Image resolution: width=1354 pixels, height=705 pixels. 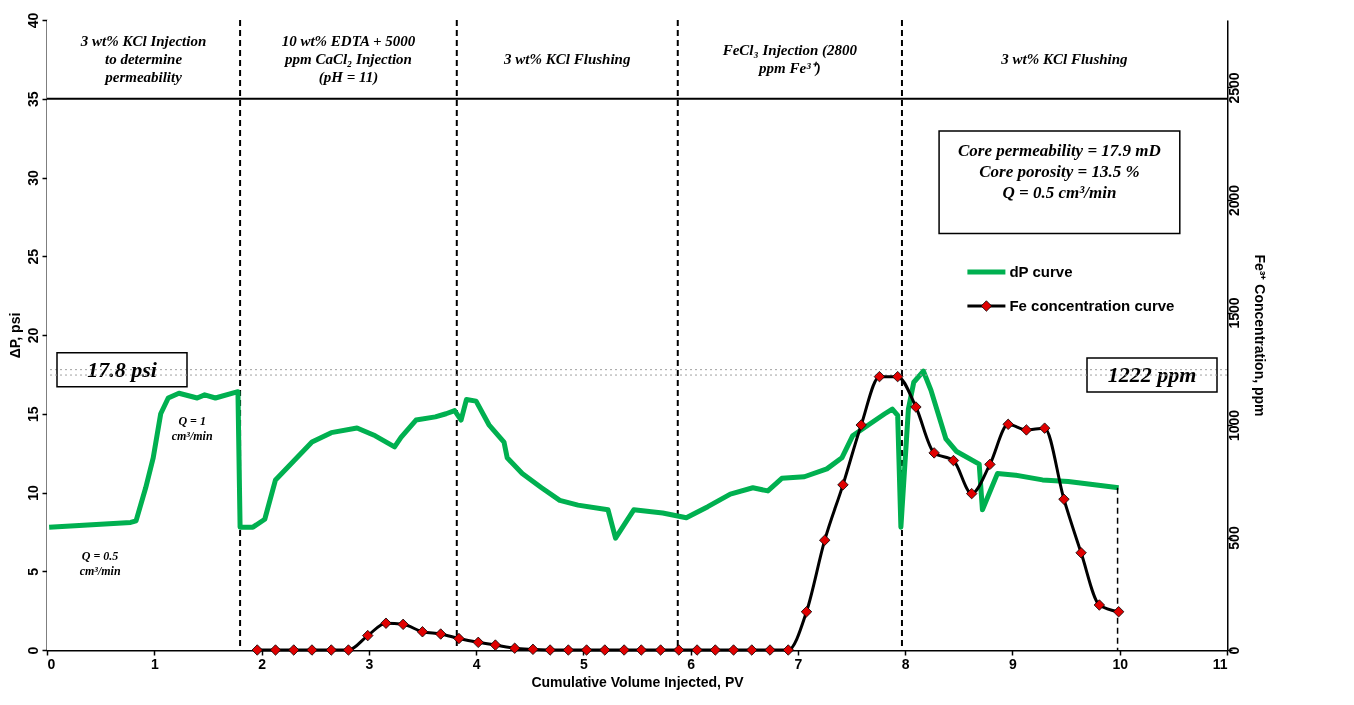 I want to click on x-tick-label: 9, so click(x=1013, y=663).